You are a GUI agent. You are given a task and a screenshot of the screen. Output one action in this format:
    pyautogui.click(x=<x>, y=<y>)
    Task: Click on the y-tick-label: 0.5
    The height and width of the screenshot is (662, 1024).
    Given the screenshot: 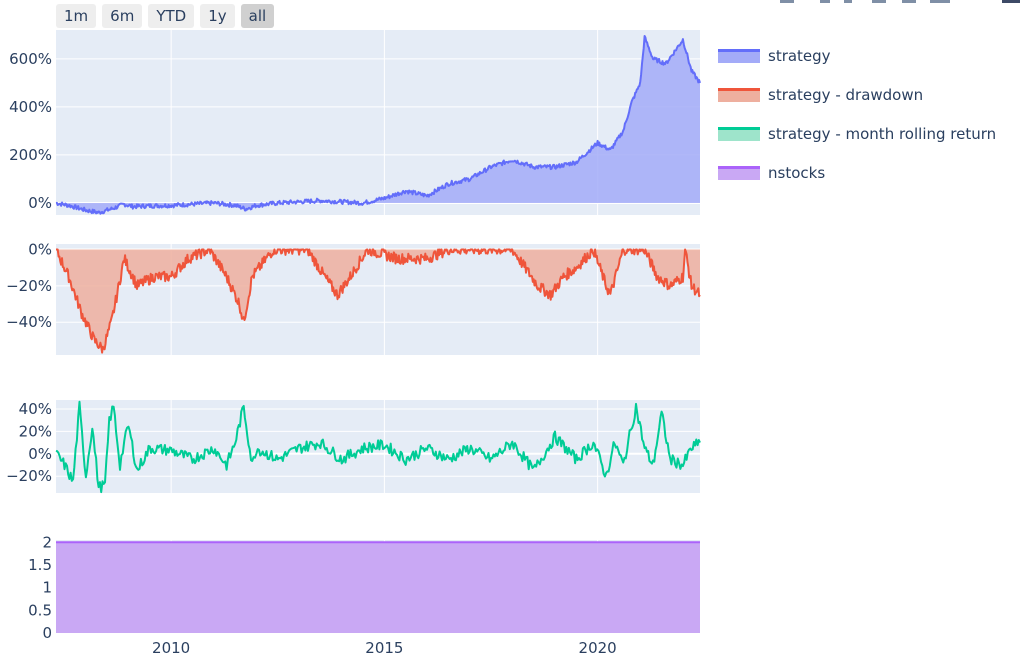 What is the action you would take?
    pyautogui.click(x=40, y=610)
    